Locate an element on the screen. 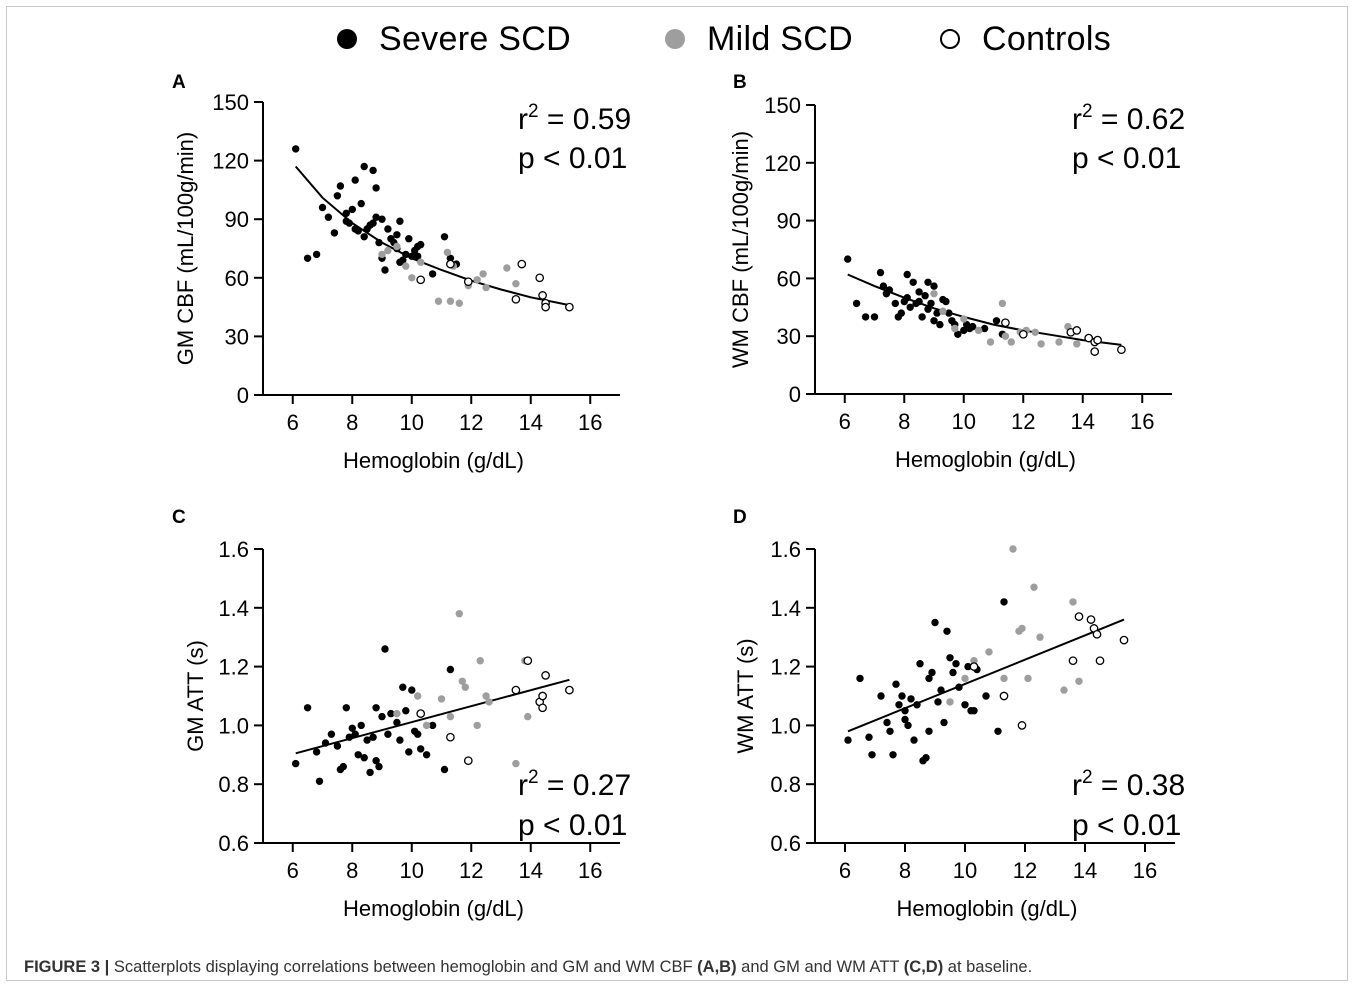  legend-item-severe: Severe SCD is located at coordinates (454, 39).